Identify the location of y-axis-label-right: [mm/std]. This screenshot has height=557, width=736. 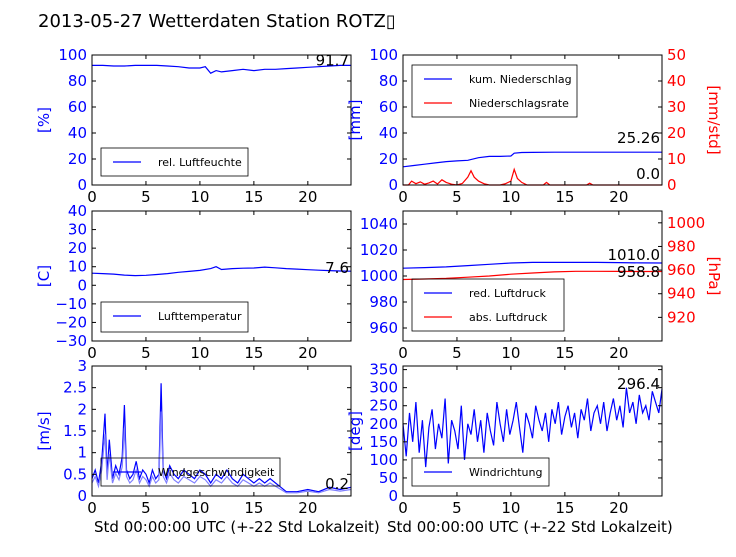
(714, 119).